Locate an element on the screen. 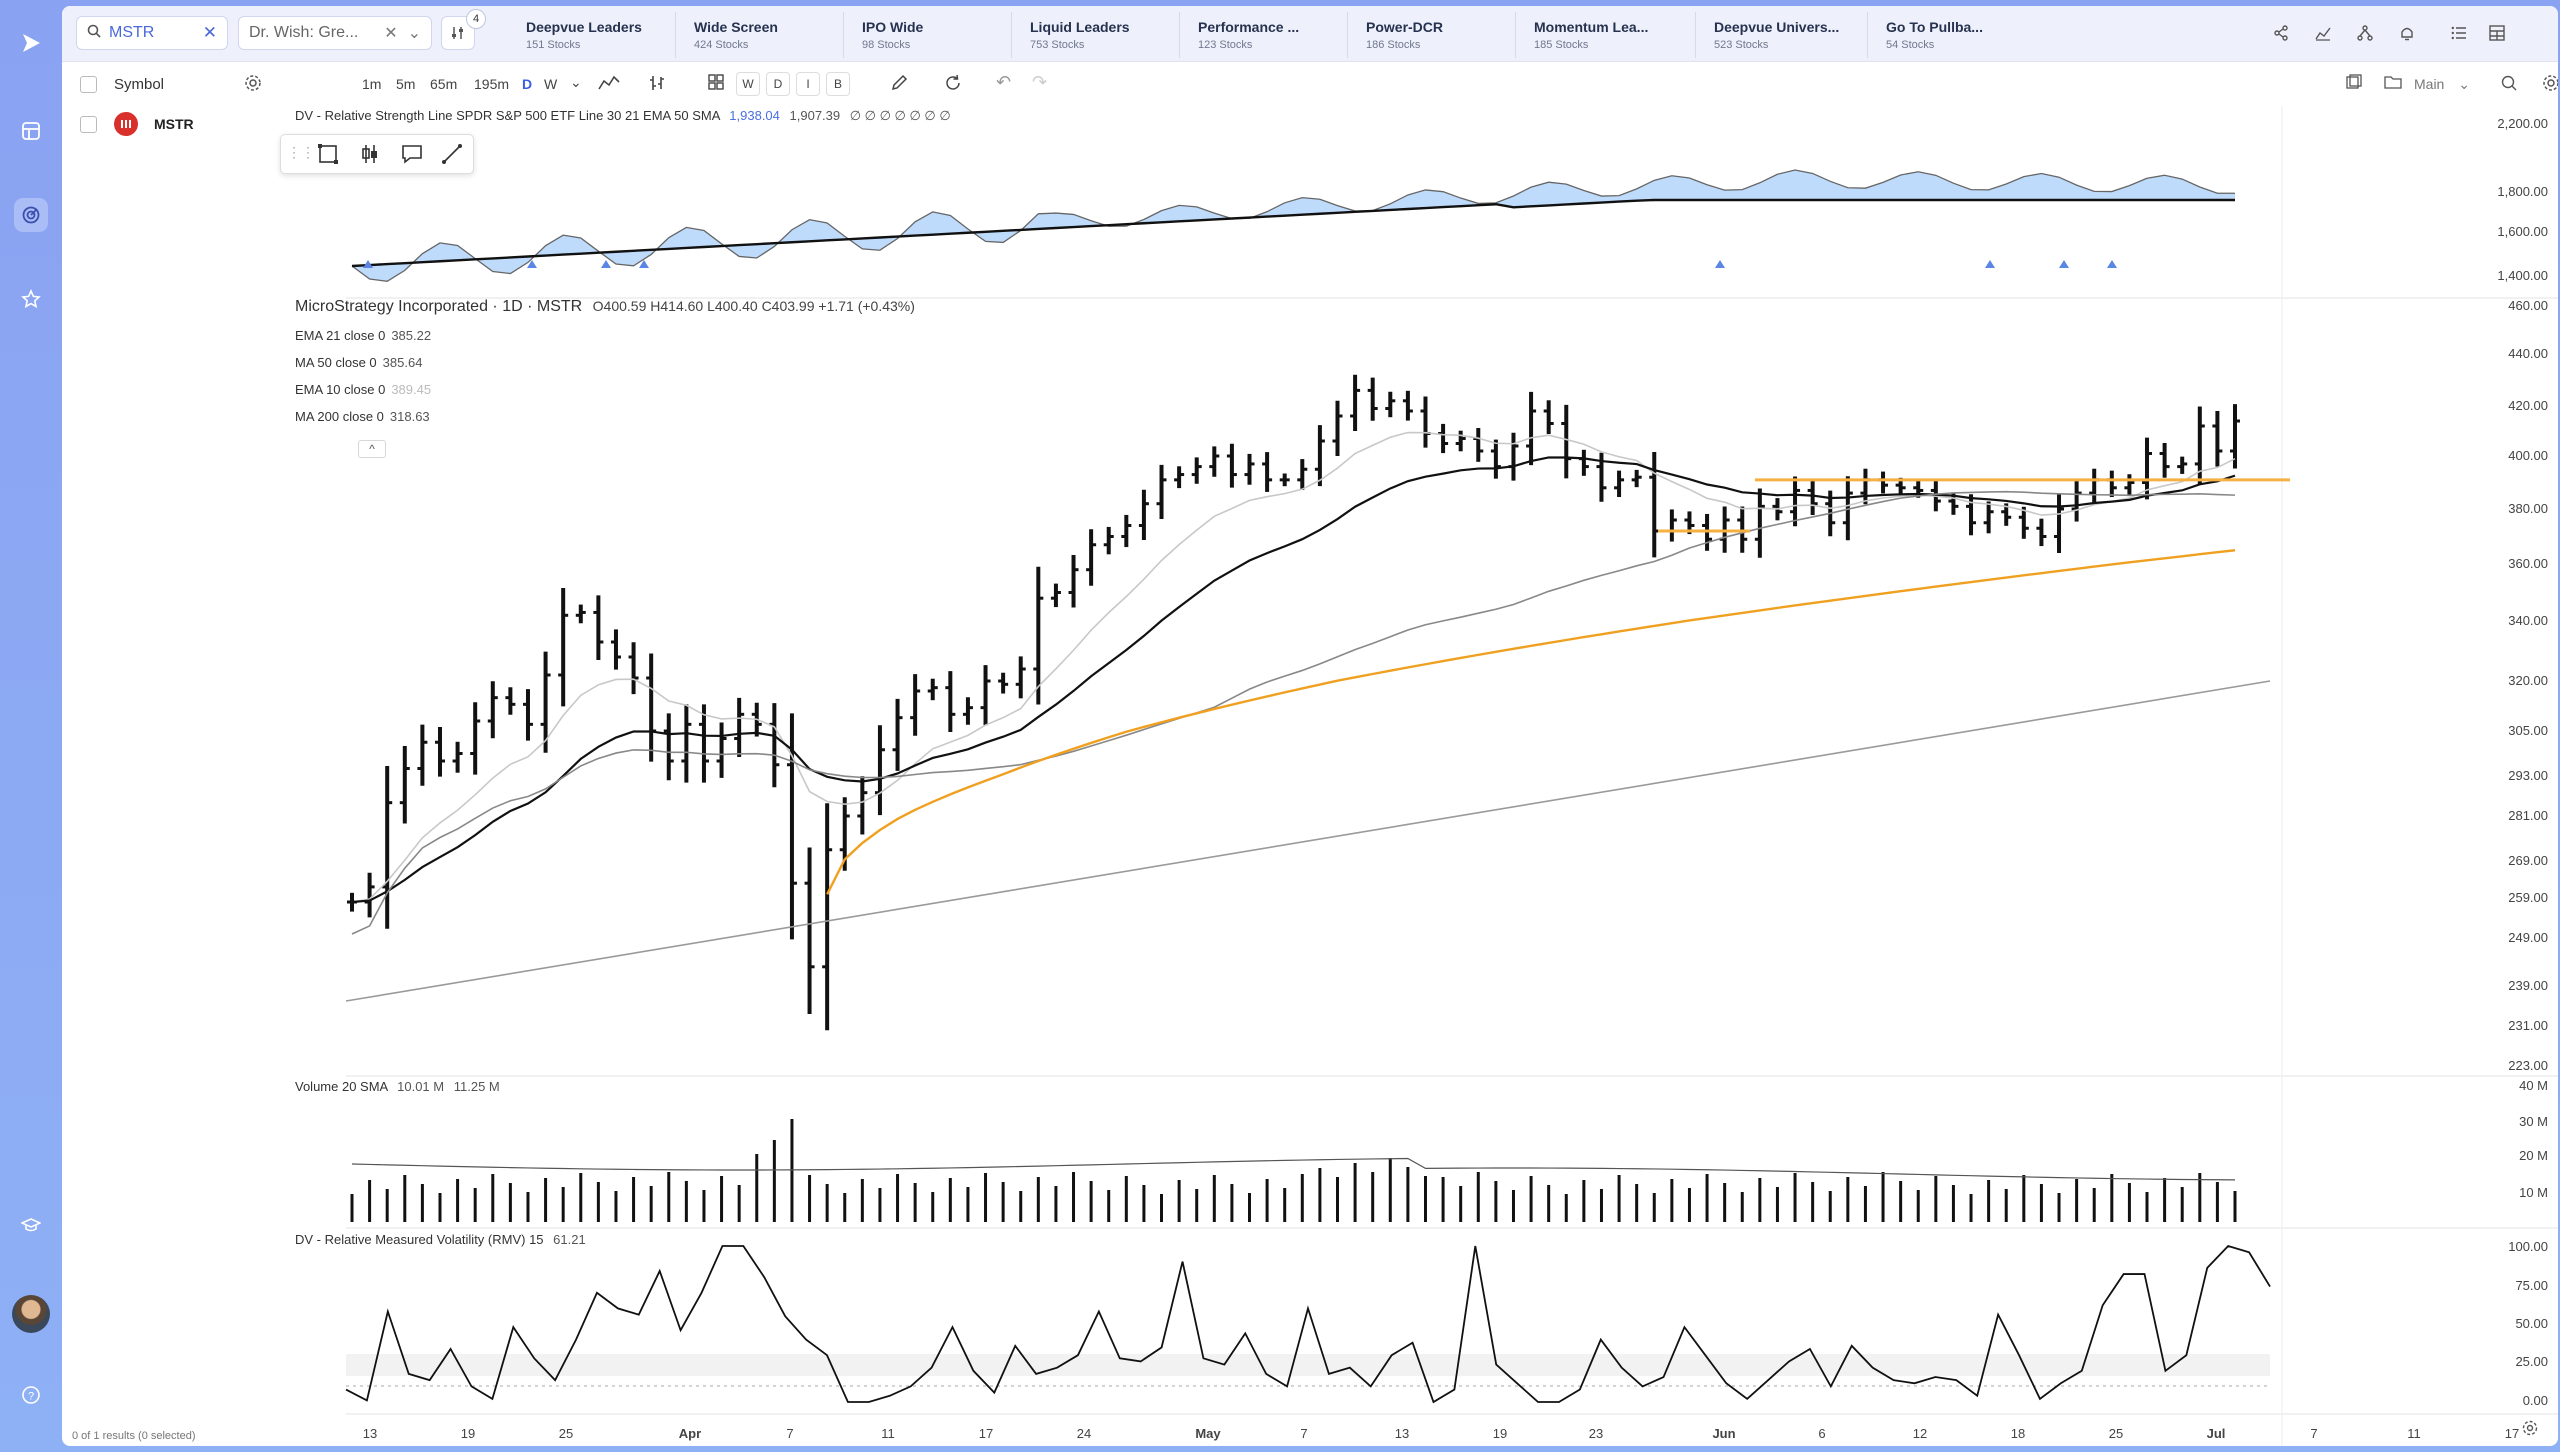  watchlist-footer: 0 of 1 results (0 selected) is located at coordinates (134, 1436).